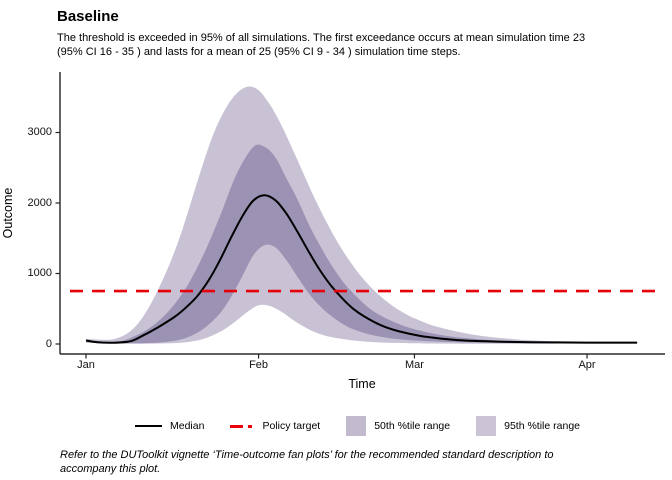 The image size is (672, 480). I want to click on legend-label-policy-target: Policy target, so click(291, 426).